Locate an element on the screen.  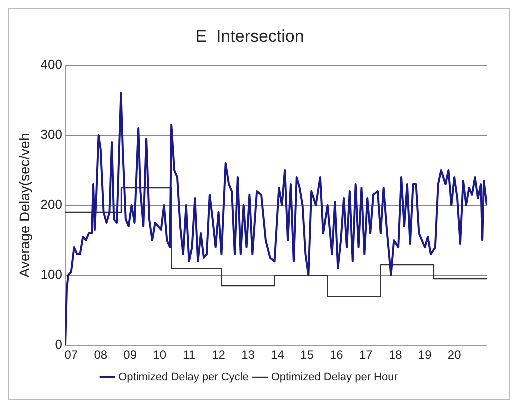
y-tick-label: 0 is located at coordinates (58, 344).